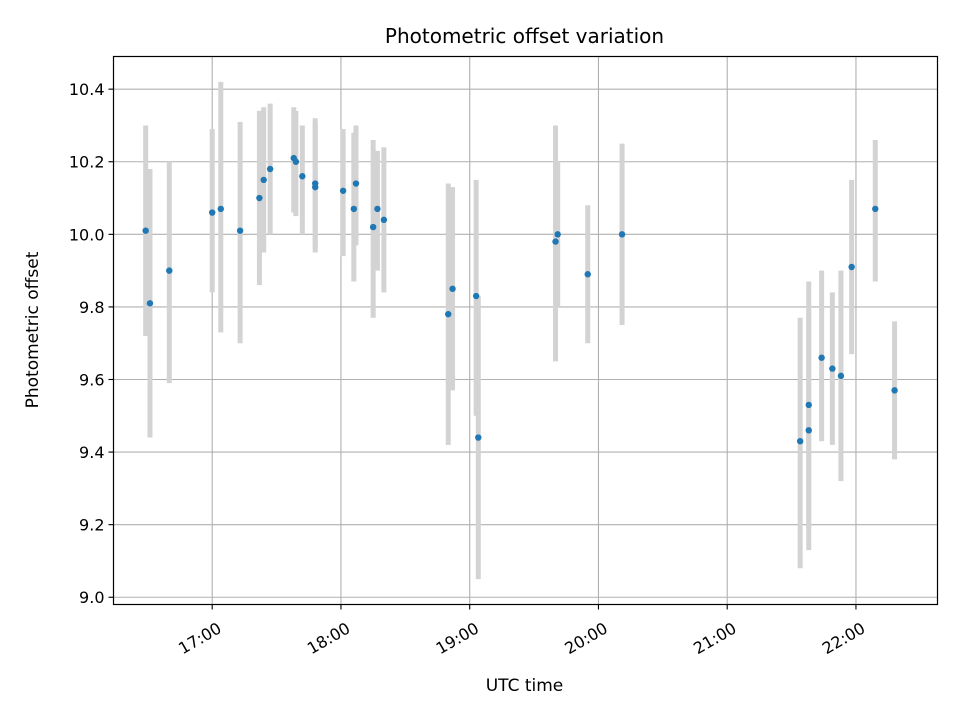 The image size is (960, 720). I want to click on y-axis: 9.0 9.2 9.4 9.6 9.8 10.0 10.2 10.4, so click(91, 343).